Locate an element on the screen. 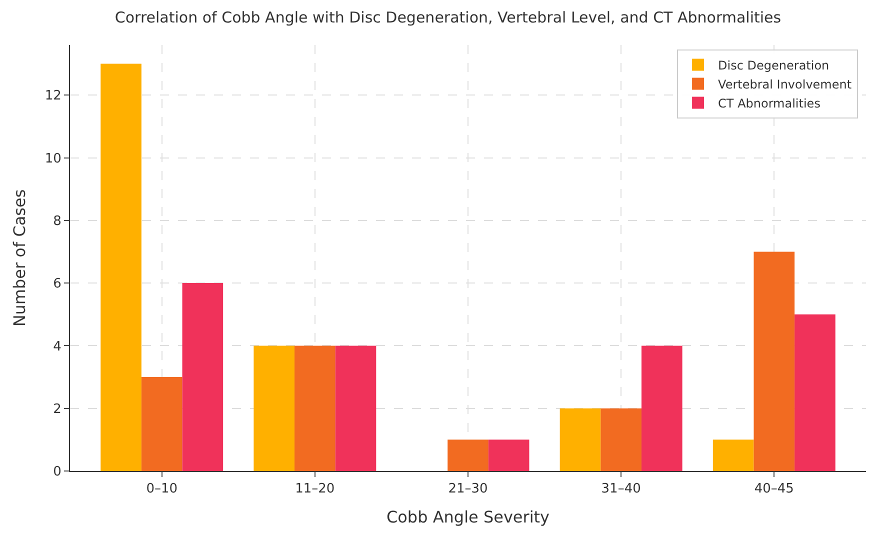 This screenshot has width=896, height=535. y-tick-label: 12 is located at coordinates (53, 96).